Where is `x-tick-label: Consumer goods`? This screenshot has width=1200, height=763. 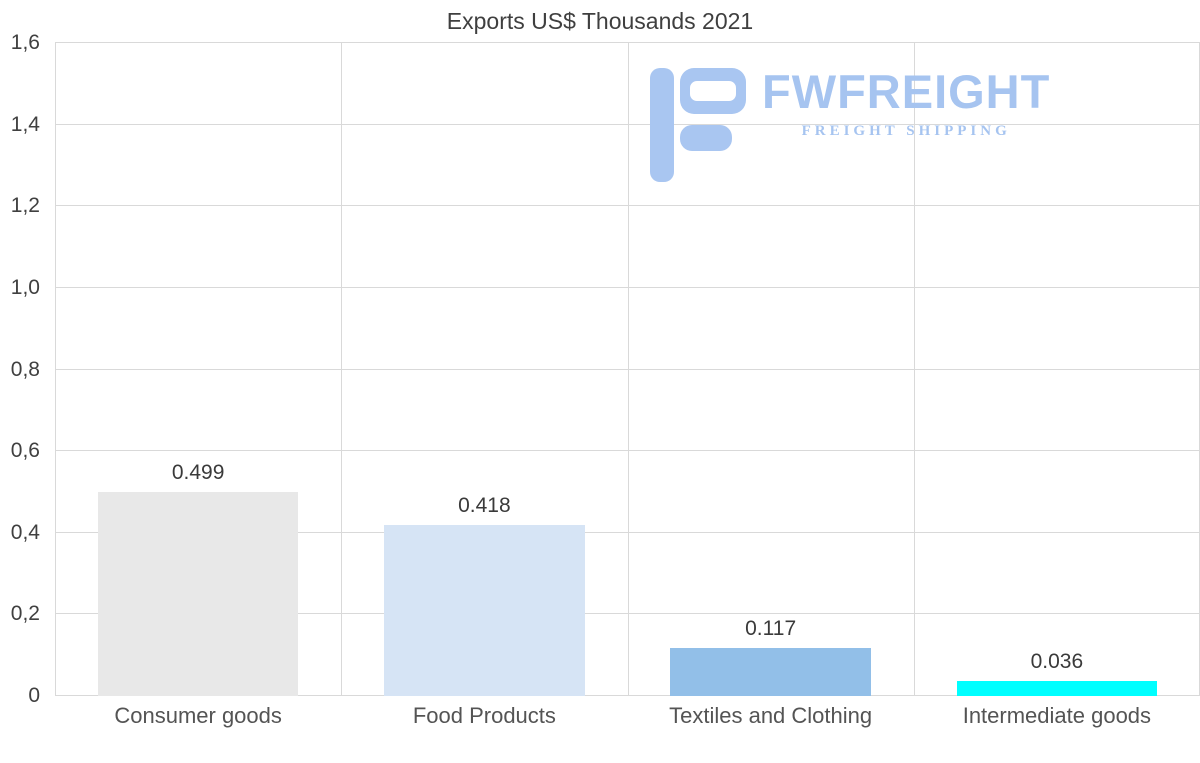 x-tick-label: Consumer goods is located at coordinates (198, 715).